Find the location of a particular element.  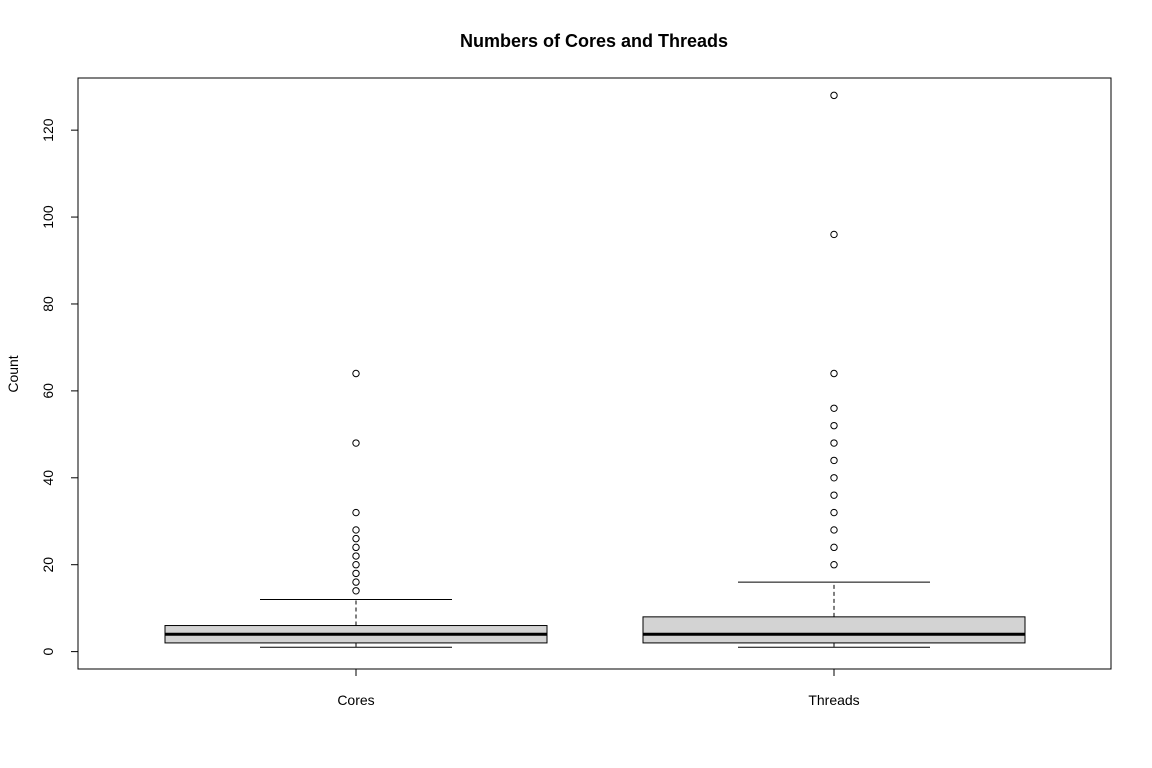

box-cores is located at coordinates (356, 508).